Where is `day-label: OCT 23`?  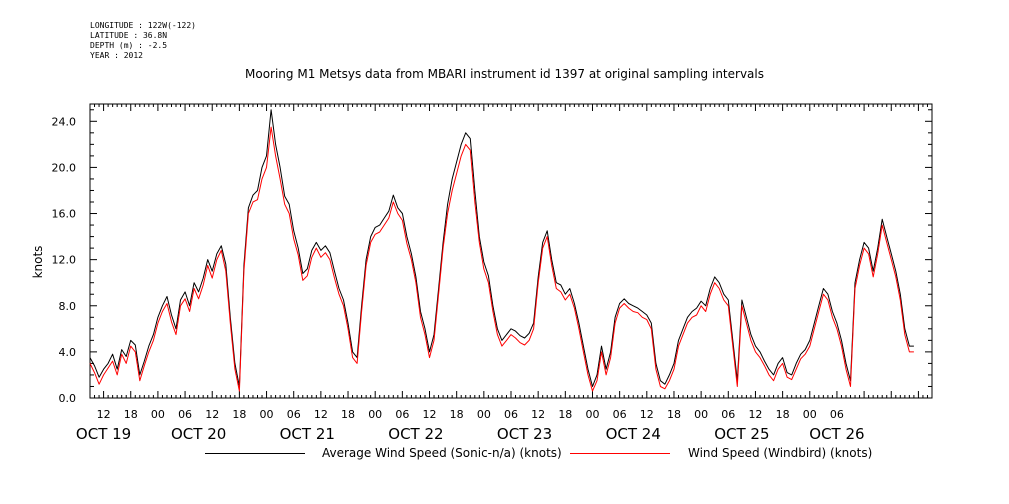 day-label: OCT 23 is located at coordinates (524, 434).